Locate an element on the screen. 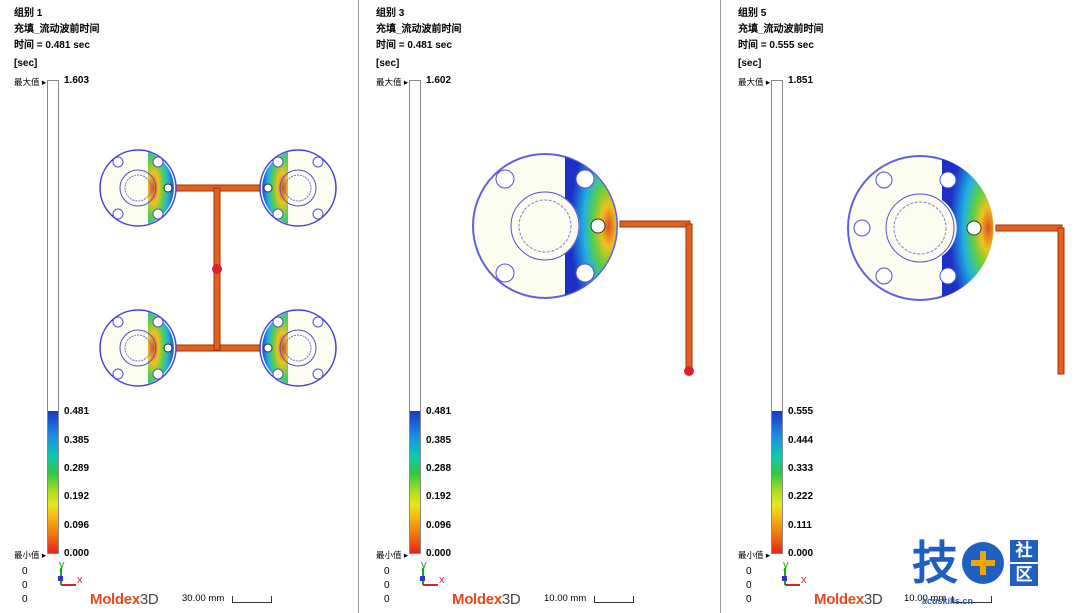 The height and width of the screenshot is (613, 1080). max-value: 1.603 is located at coordinates (77, 80).